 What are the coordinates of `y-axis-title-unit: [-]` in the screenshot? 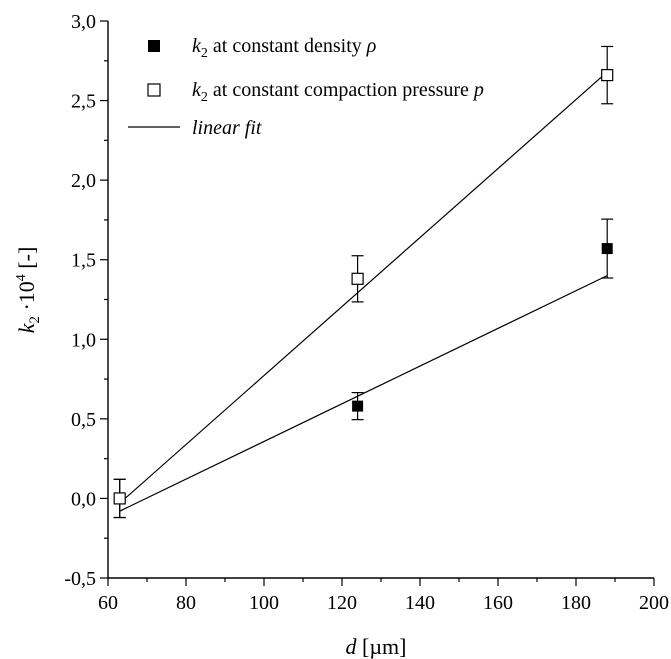 It's located at (26, 260).